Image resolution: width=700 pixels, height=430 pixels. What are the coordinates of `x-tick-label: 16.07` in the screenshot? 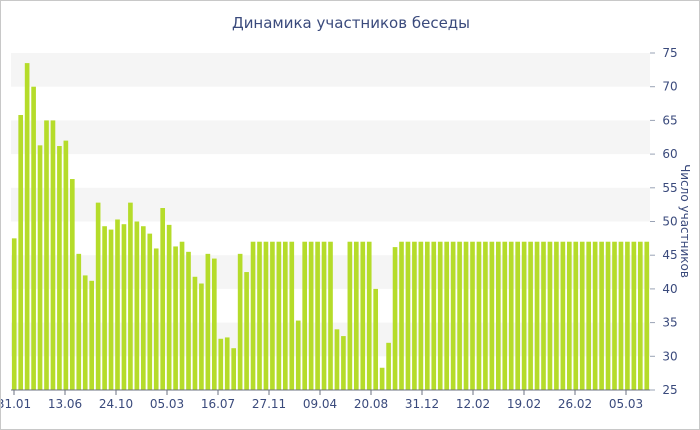 It's located at (218, 404).